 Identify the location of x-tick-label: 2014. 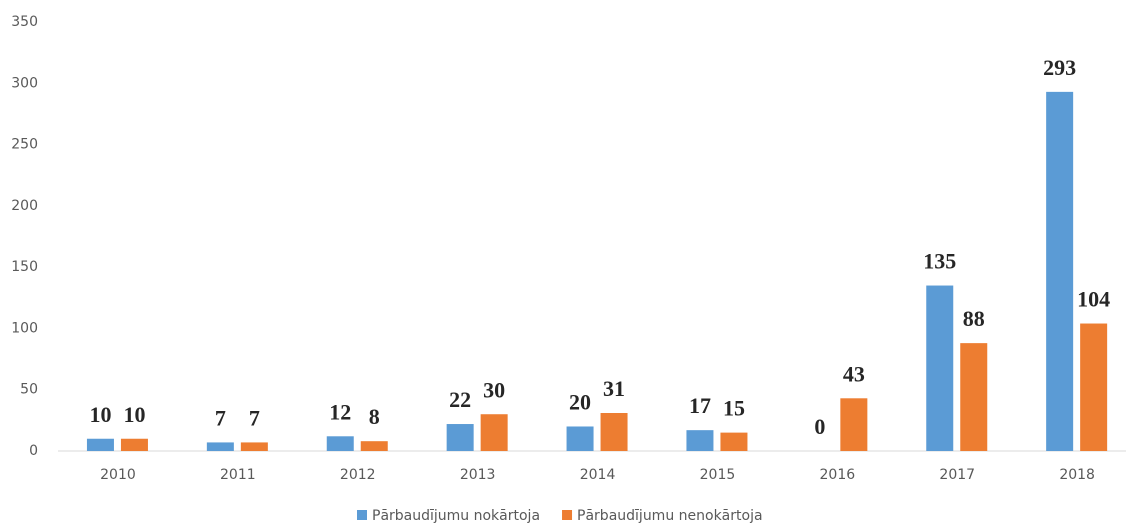
(598, 475).